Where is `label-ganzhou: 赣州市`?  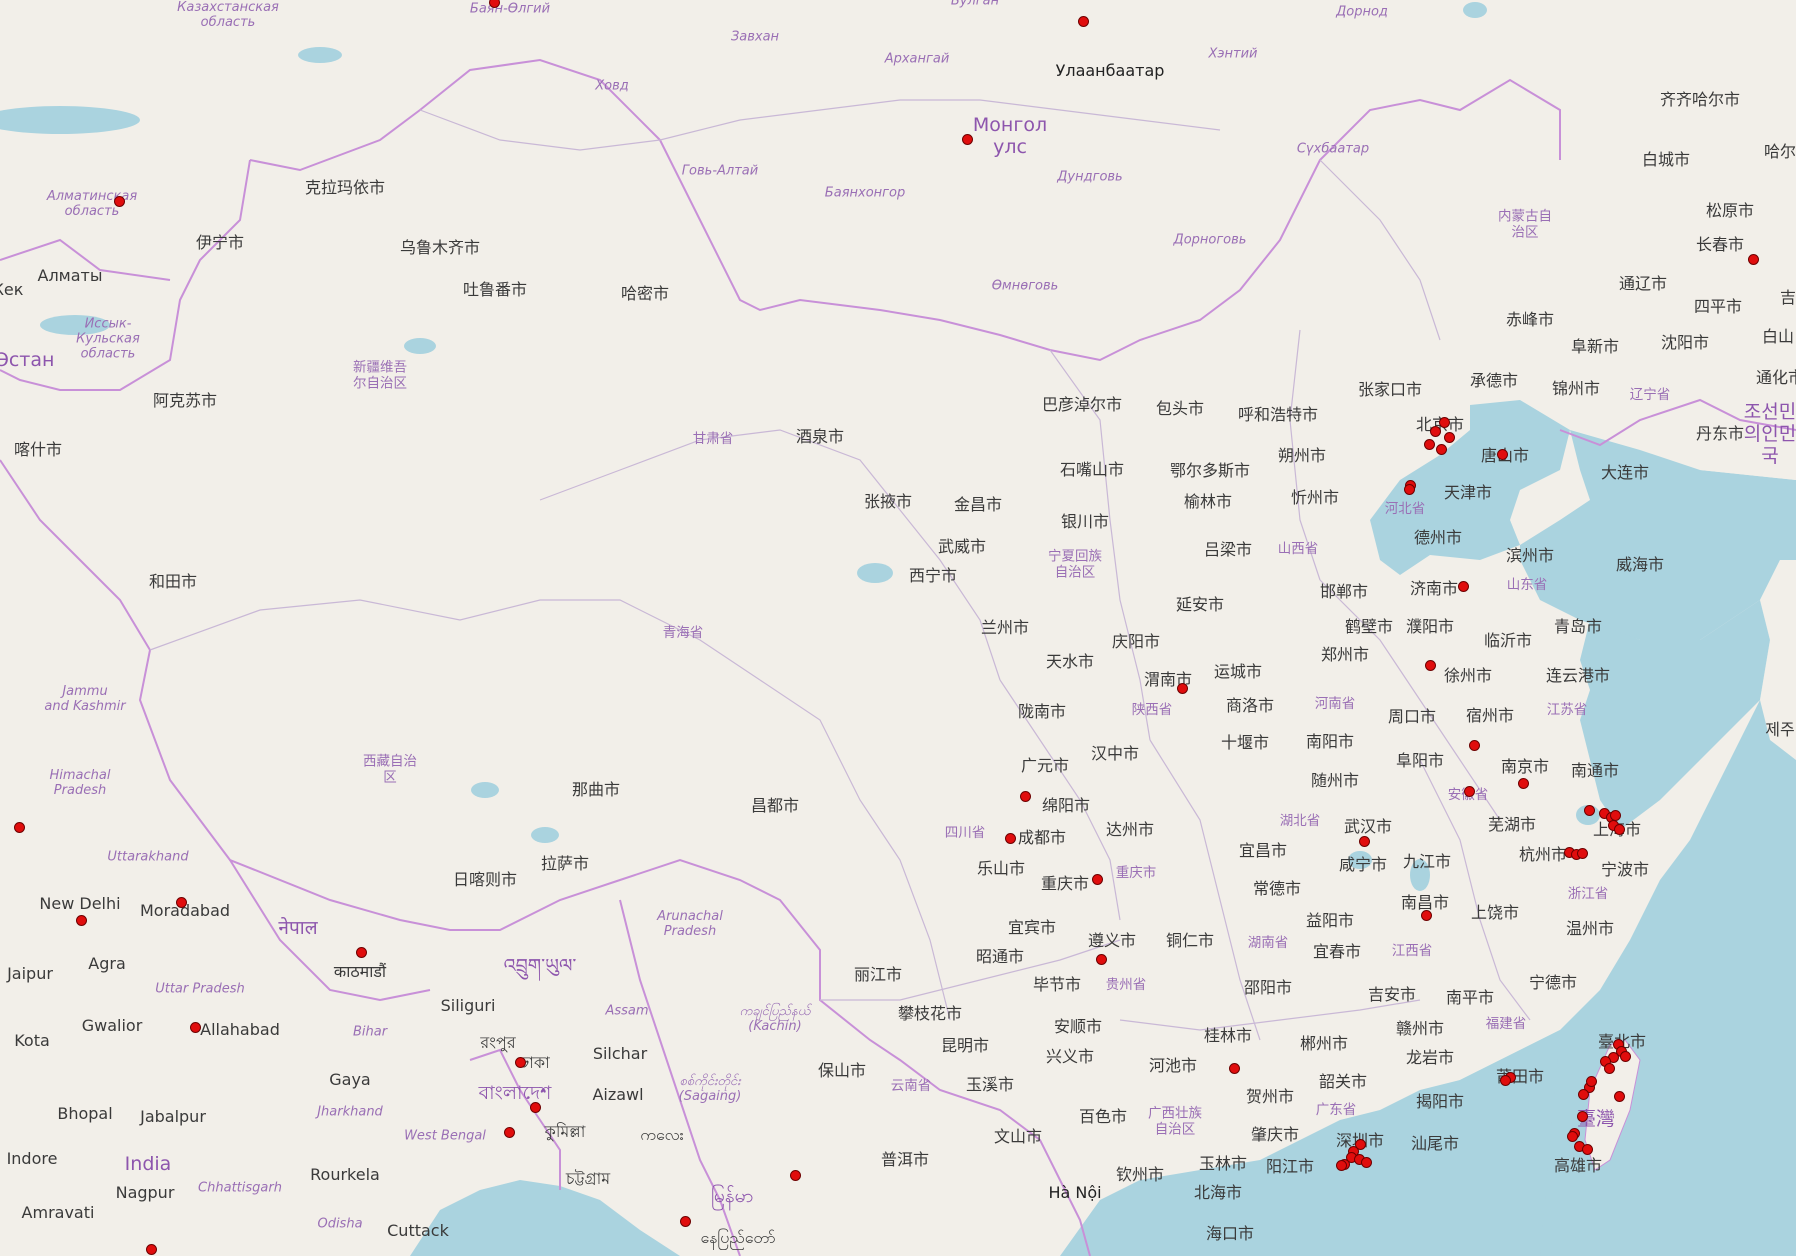 label-ganzhou: 赣州市 is located at coordinates (1420, 1028).